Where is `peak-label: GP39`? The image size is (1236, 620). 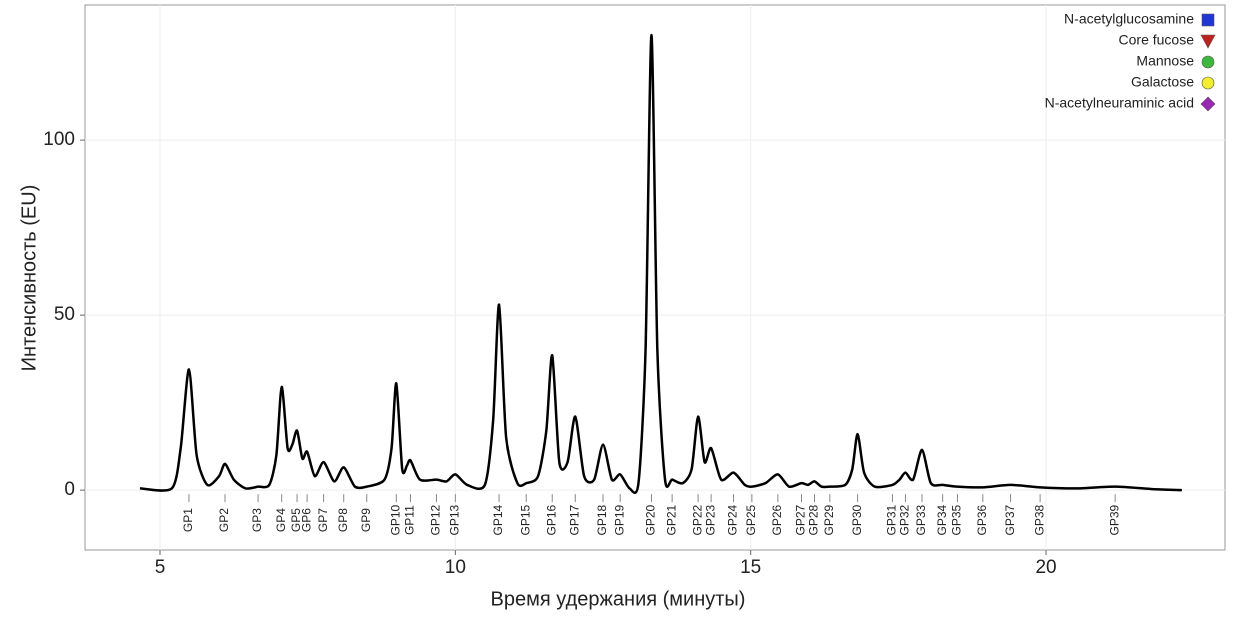 peak-label: GP39 is located at coordinates (1114, 519).